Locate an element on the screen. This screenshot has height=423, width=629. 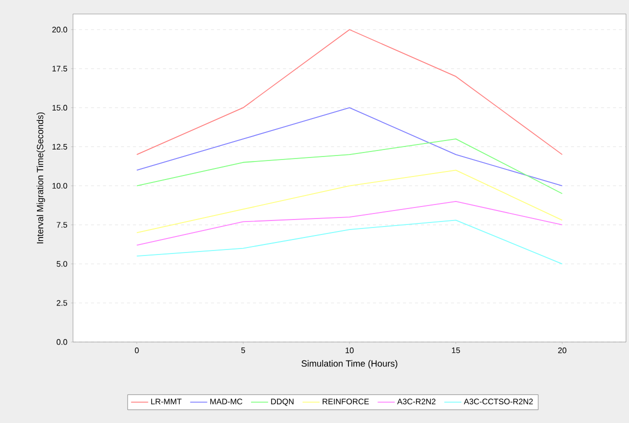
y-tick-label: 2.5 is located at coordinates (62, 303).